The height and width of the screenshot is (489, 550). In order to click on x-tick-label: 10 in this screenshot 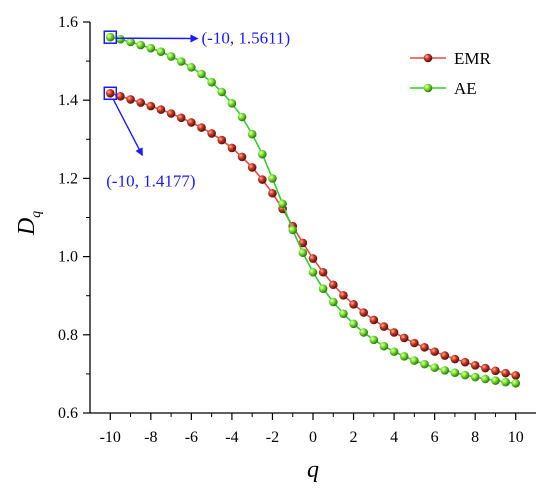, I will do `click(516, 437)`.